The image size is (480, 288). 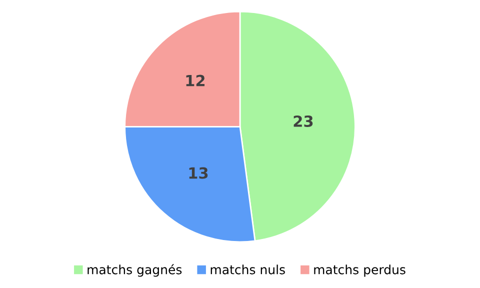 What do you see at coordinates (195, 80) in the screenshot?
I see `data-label: 12` at bounding box center [195, 80].